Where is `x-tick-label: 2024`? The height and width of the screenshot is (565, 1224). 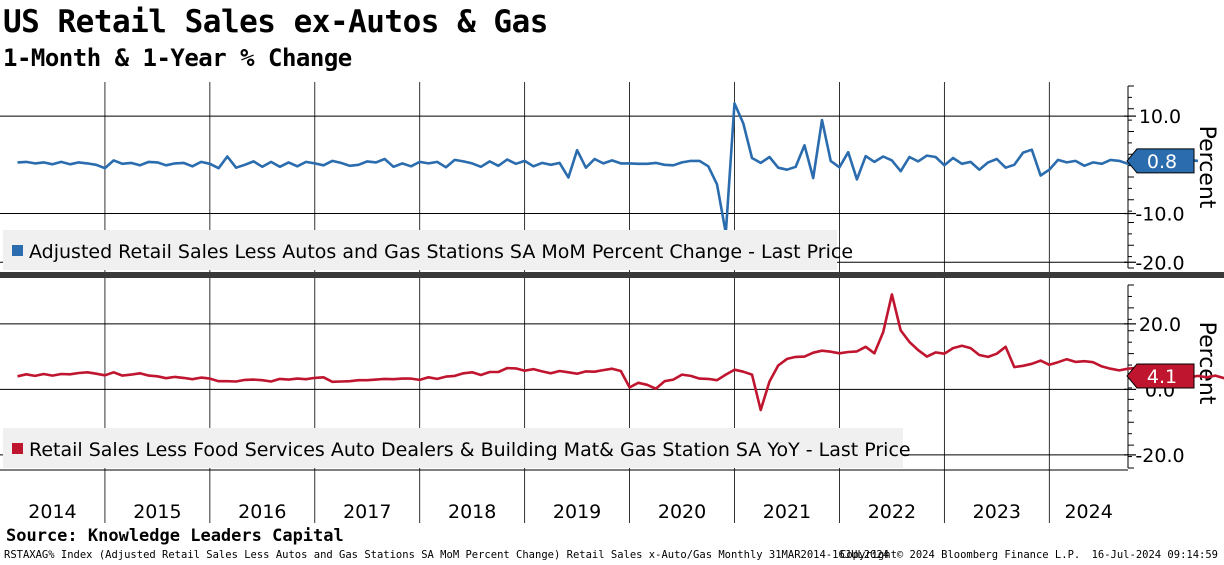 x-tick-label: 2024 is located at coordinates (1088, 512).